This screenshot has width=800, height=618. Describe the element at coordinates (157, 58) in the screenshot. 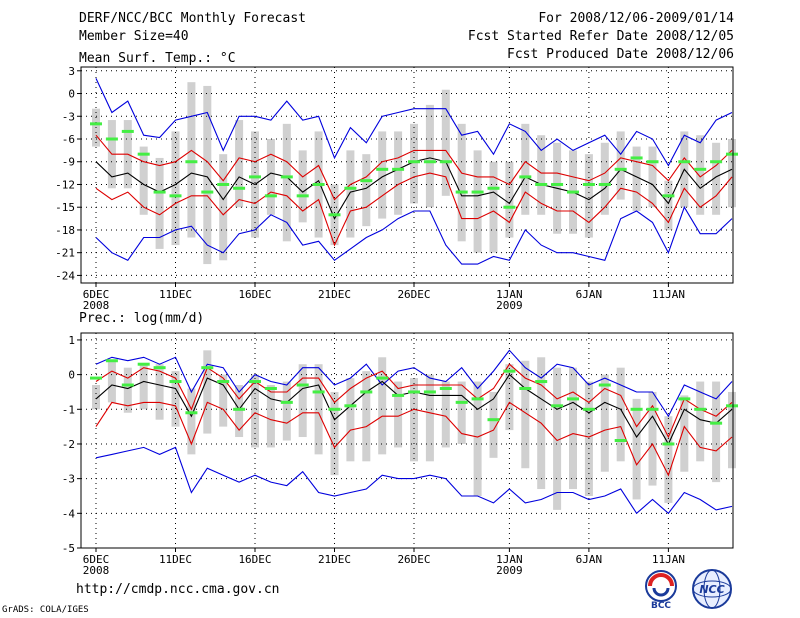

I see `panel-title: Mean Surf. Temp.: °C` at that location.